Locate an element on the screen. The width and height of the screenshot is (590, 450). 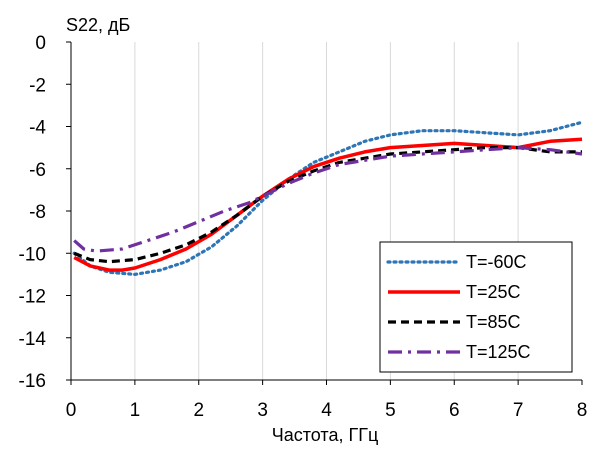
x-tick-label: 1 is located at coordinates (135, 410).